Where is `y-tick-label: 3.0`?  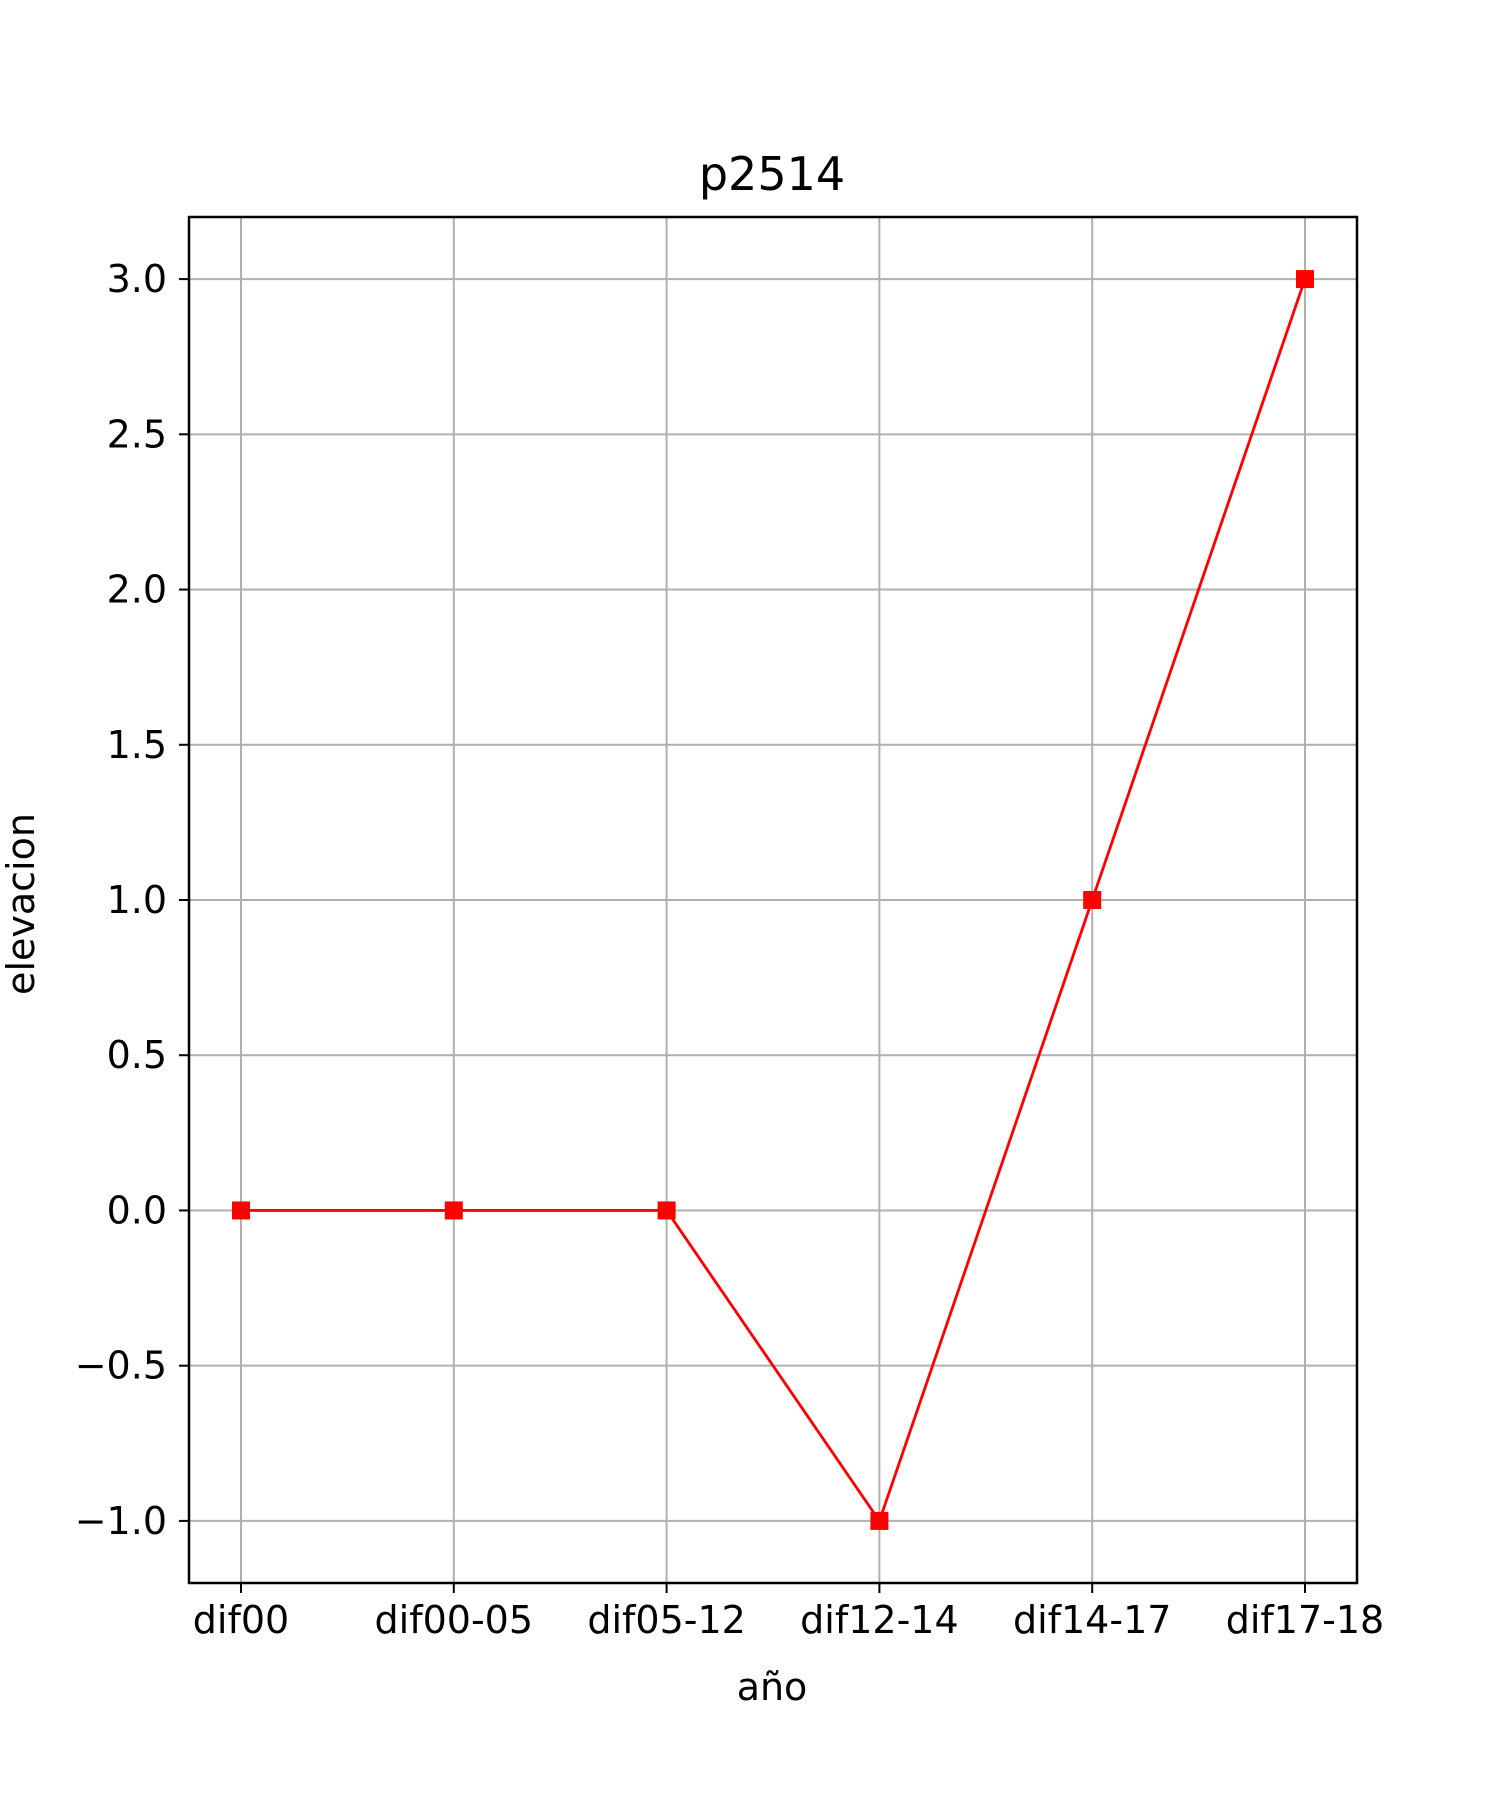
y-tick-label: 3.0 is located at coordinates (137, 279).